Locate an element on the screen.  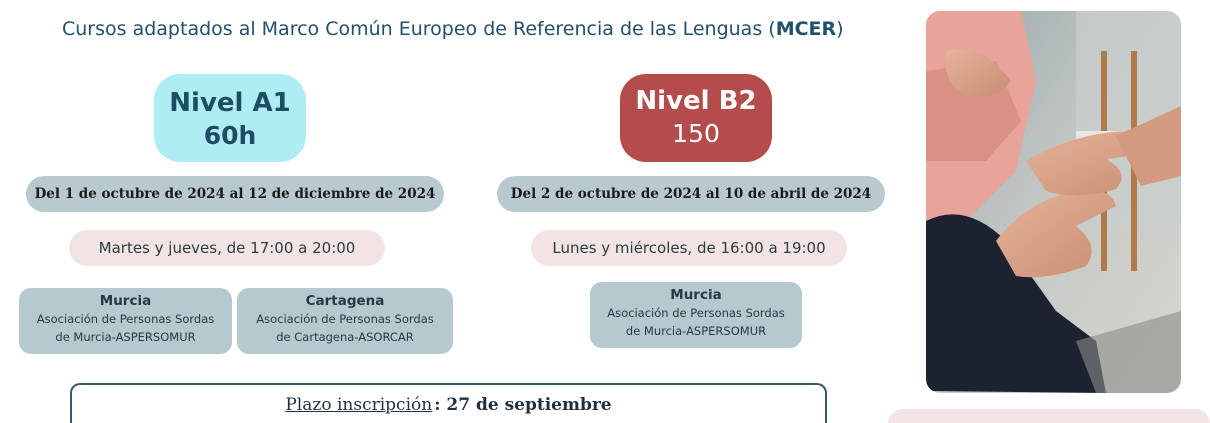
level-a1-hours: 60h is located at coordinates (230, 135).